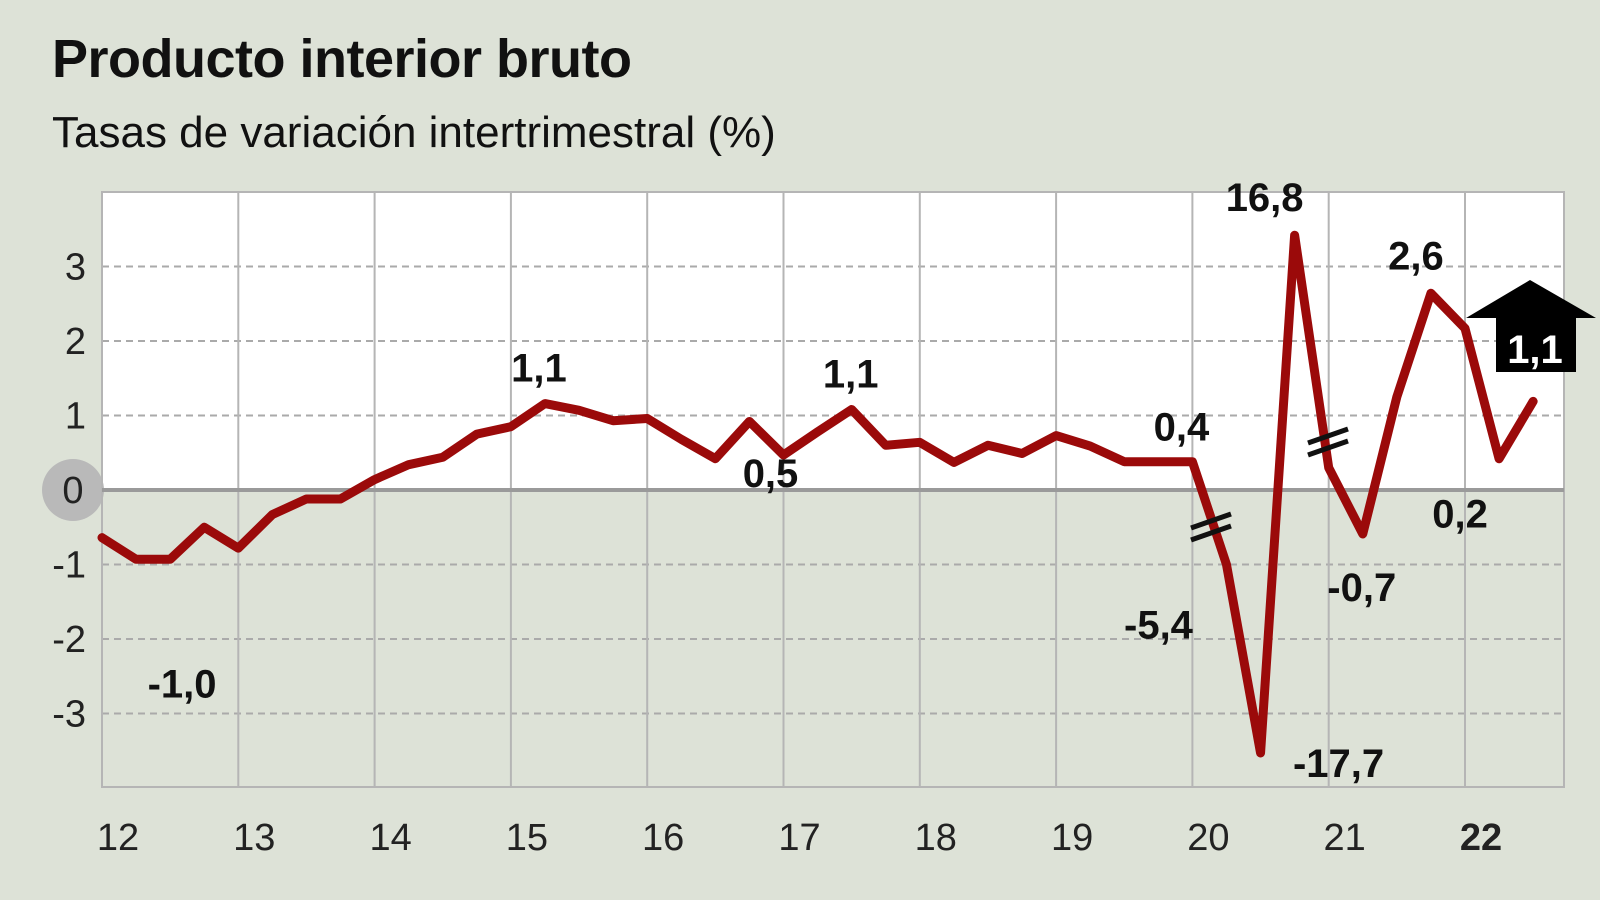 Image resolution: width=1600 pixels, height=900 pixels. What do you see at coordinates (1531, 326) in the screenshot?
I see `up-arrow-icon` at bounding box center [1531, 326].